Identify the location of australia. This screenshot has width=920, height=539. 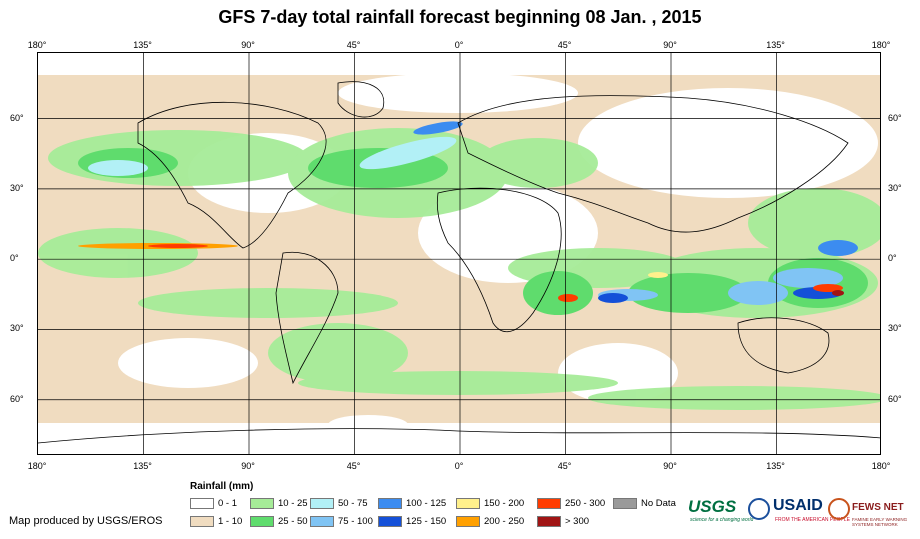
(783, 345).